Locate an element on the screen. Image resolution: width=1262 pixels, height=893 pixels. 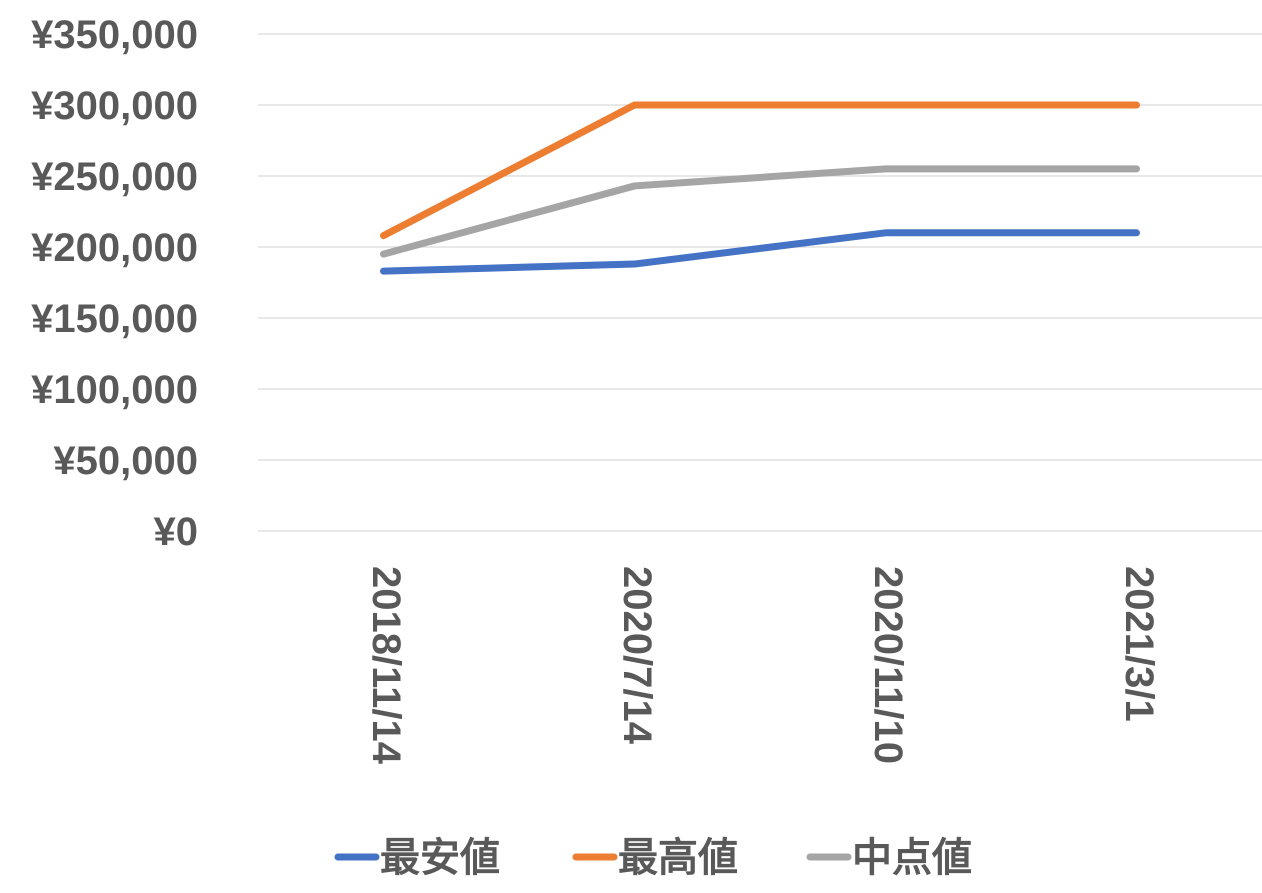
legend-label: 中点値 is located at coordinates (912, 858).